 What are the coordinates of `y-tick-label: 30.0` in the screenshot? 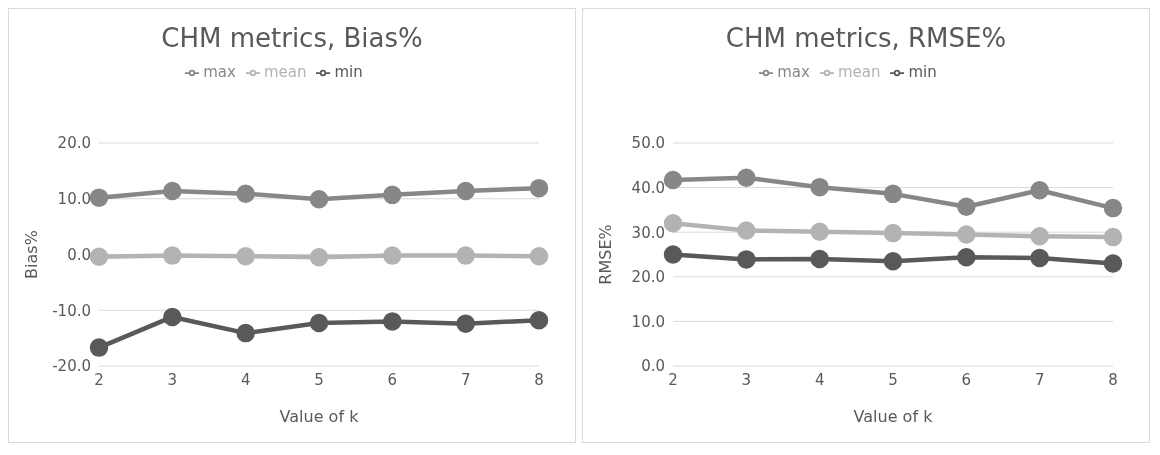 It's located at (648, 232).